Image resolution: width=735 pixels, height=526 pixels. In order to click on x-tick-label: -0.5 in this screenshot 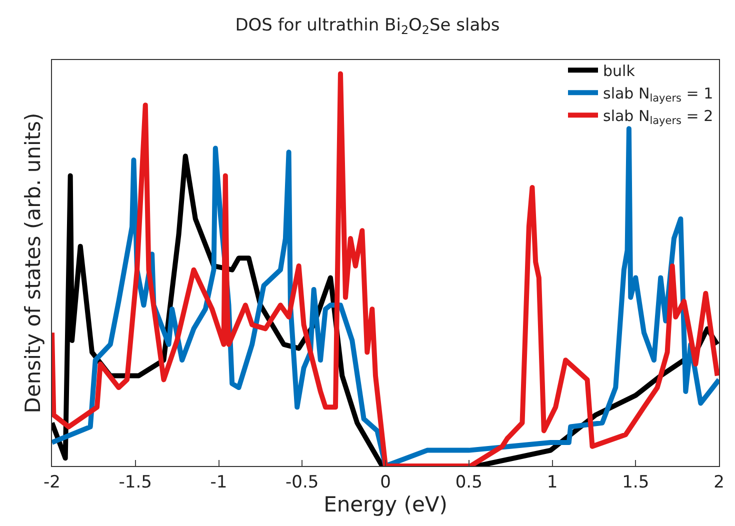, I will do `click(302, 482)`.